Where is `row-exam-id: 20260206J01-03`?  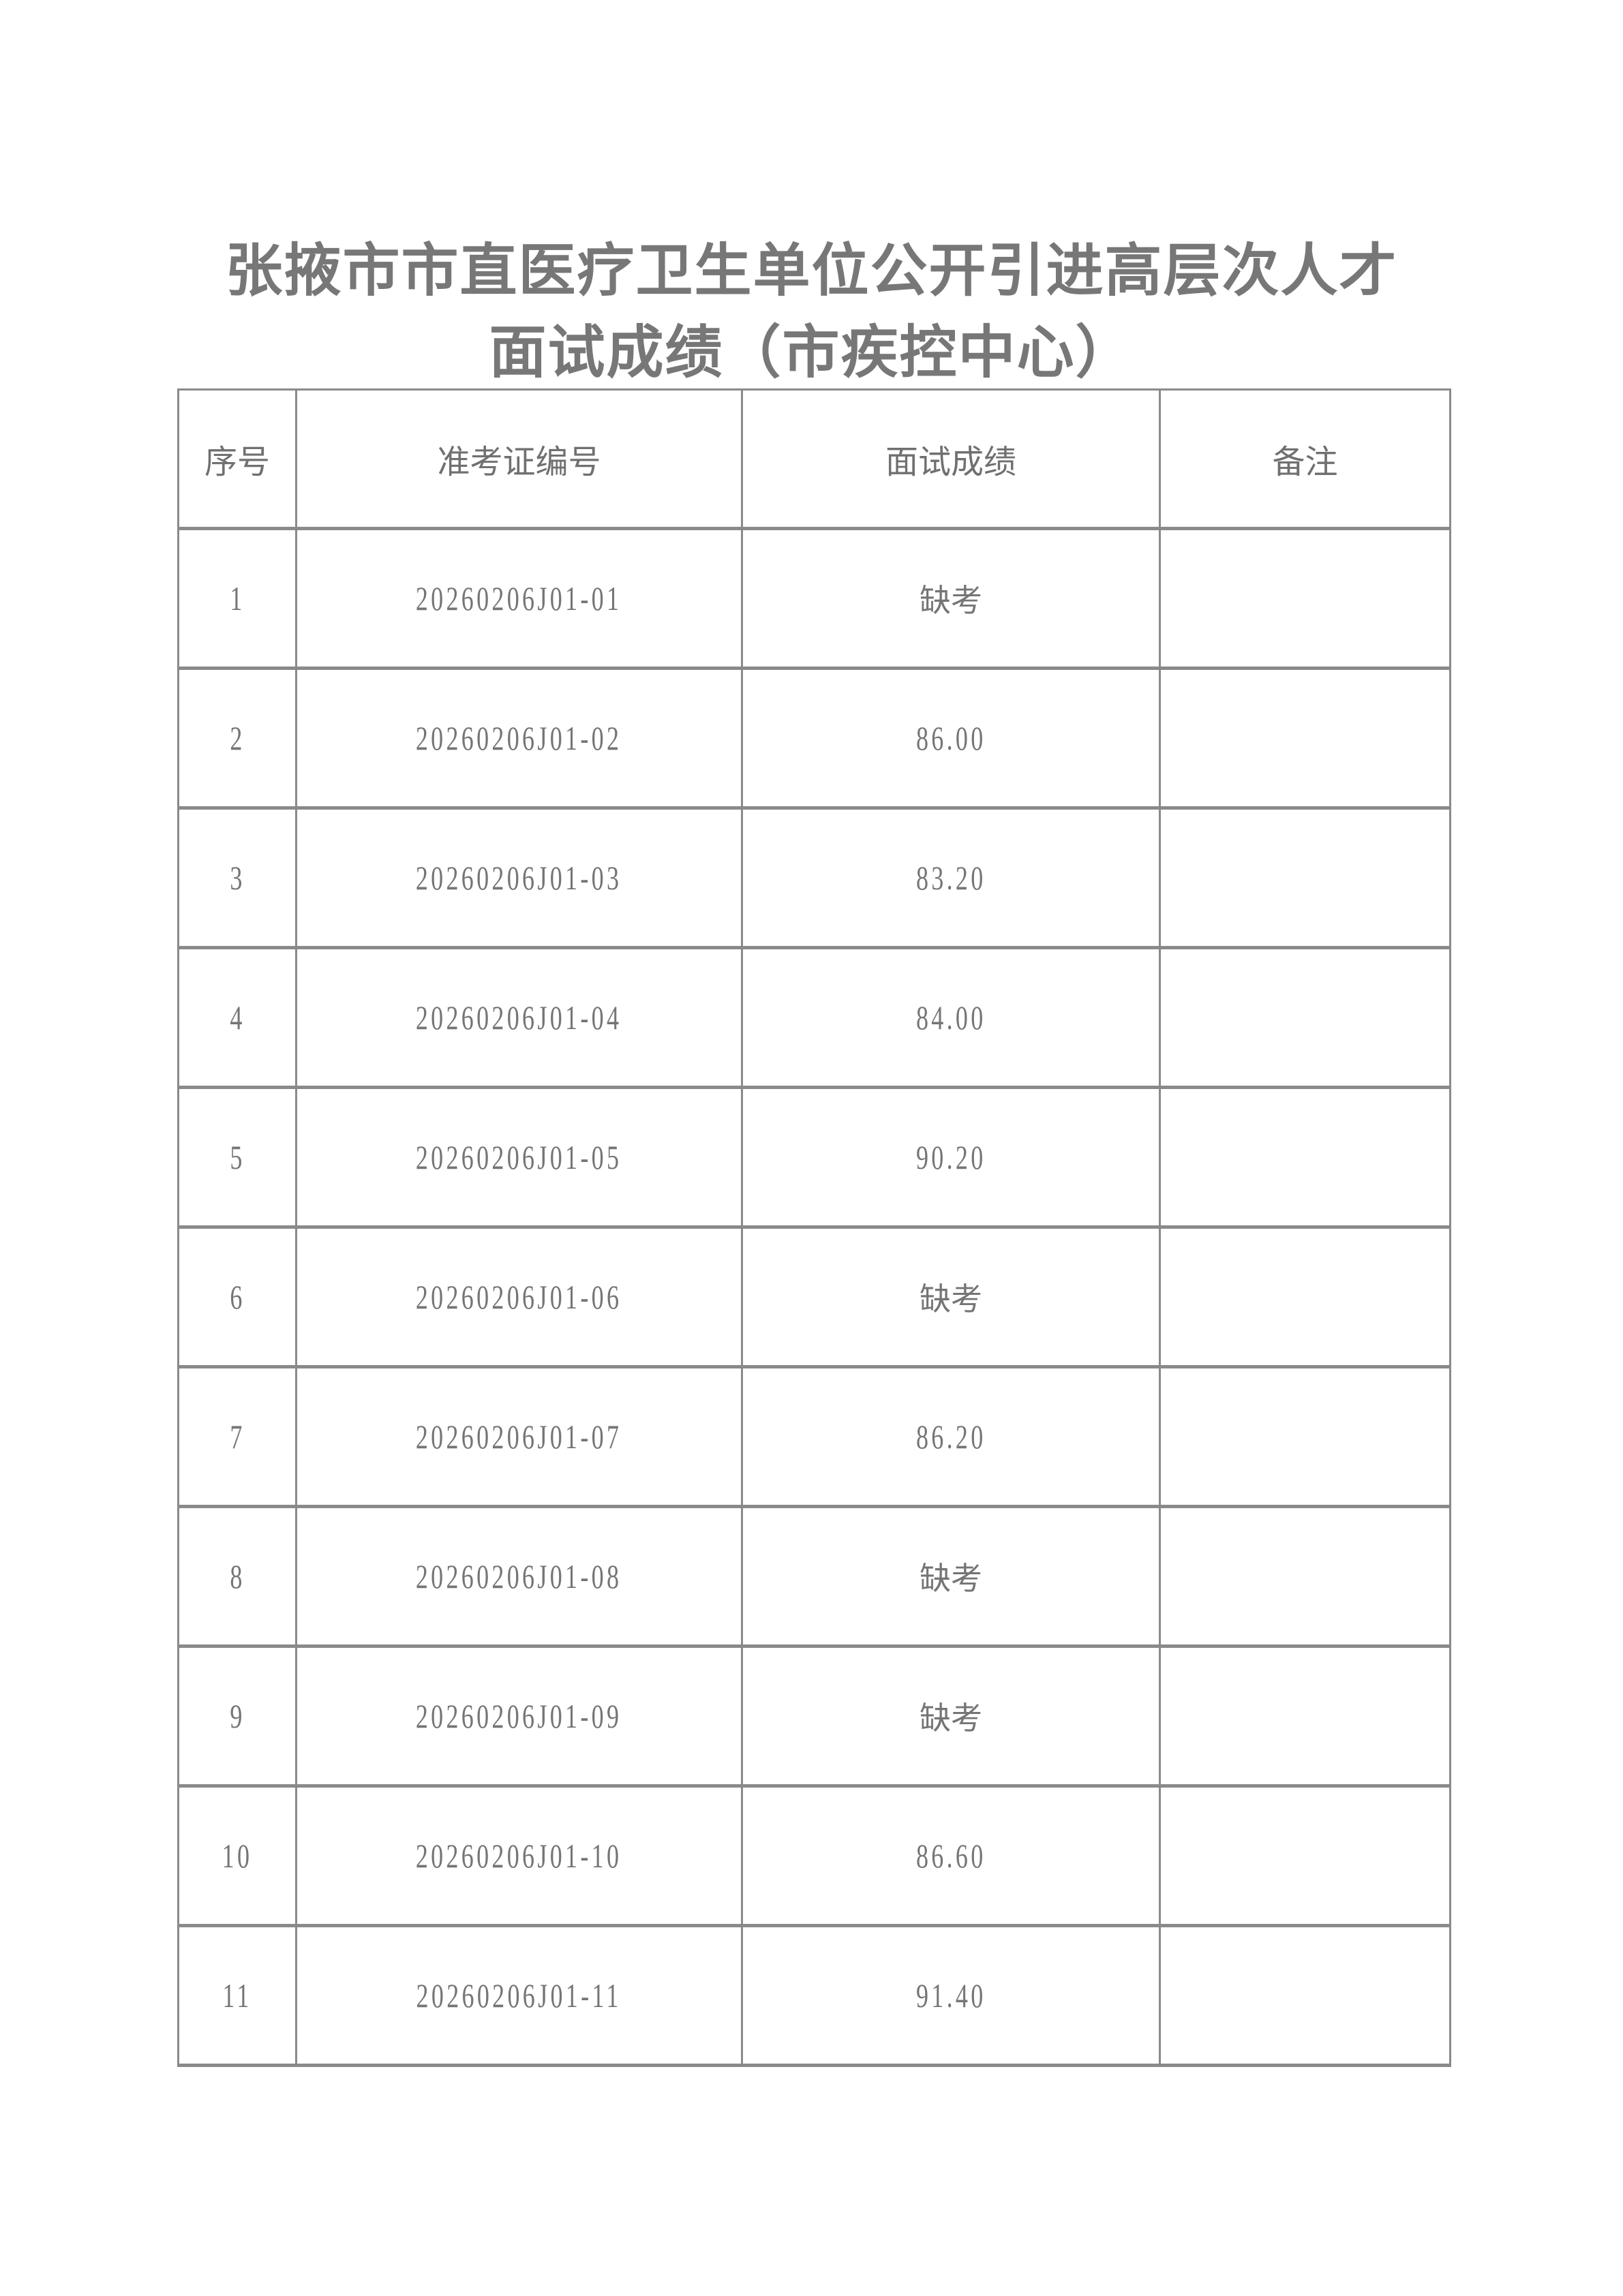 row-exam-id: 20260206J01-03 is located at coordinates (519, 878).